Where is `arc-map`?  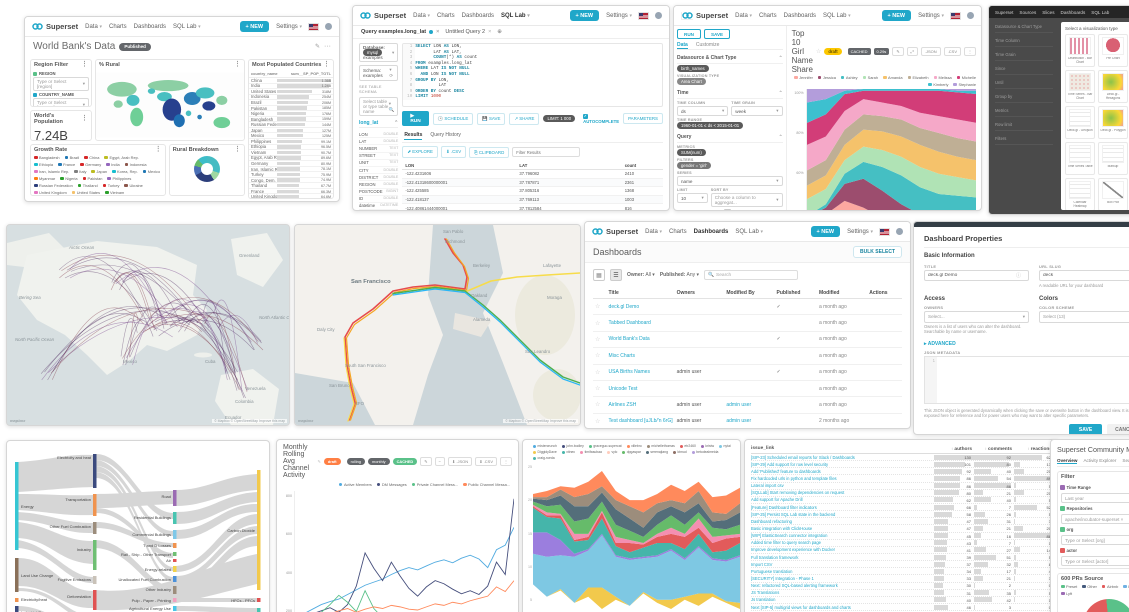
arc-map is located at coordinates (148, 325).